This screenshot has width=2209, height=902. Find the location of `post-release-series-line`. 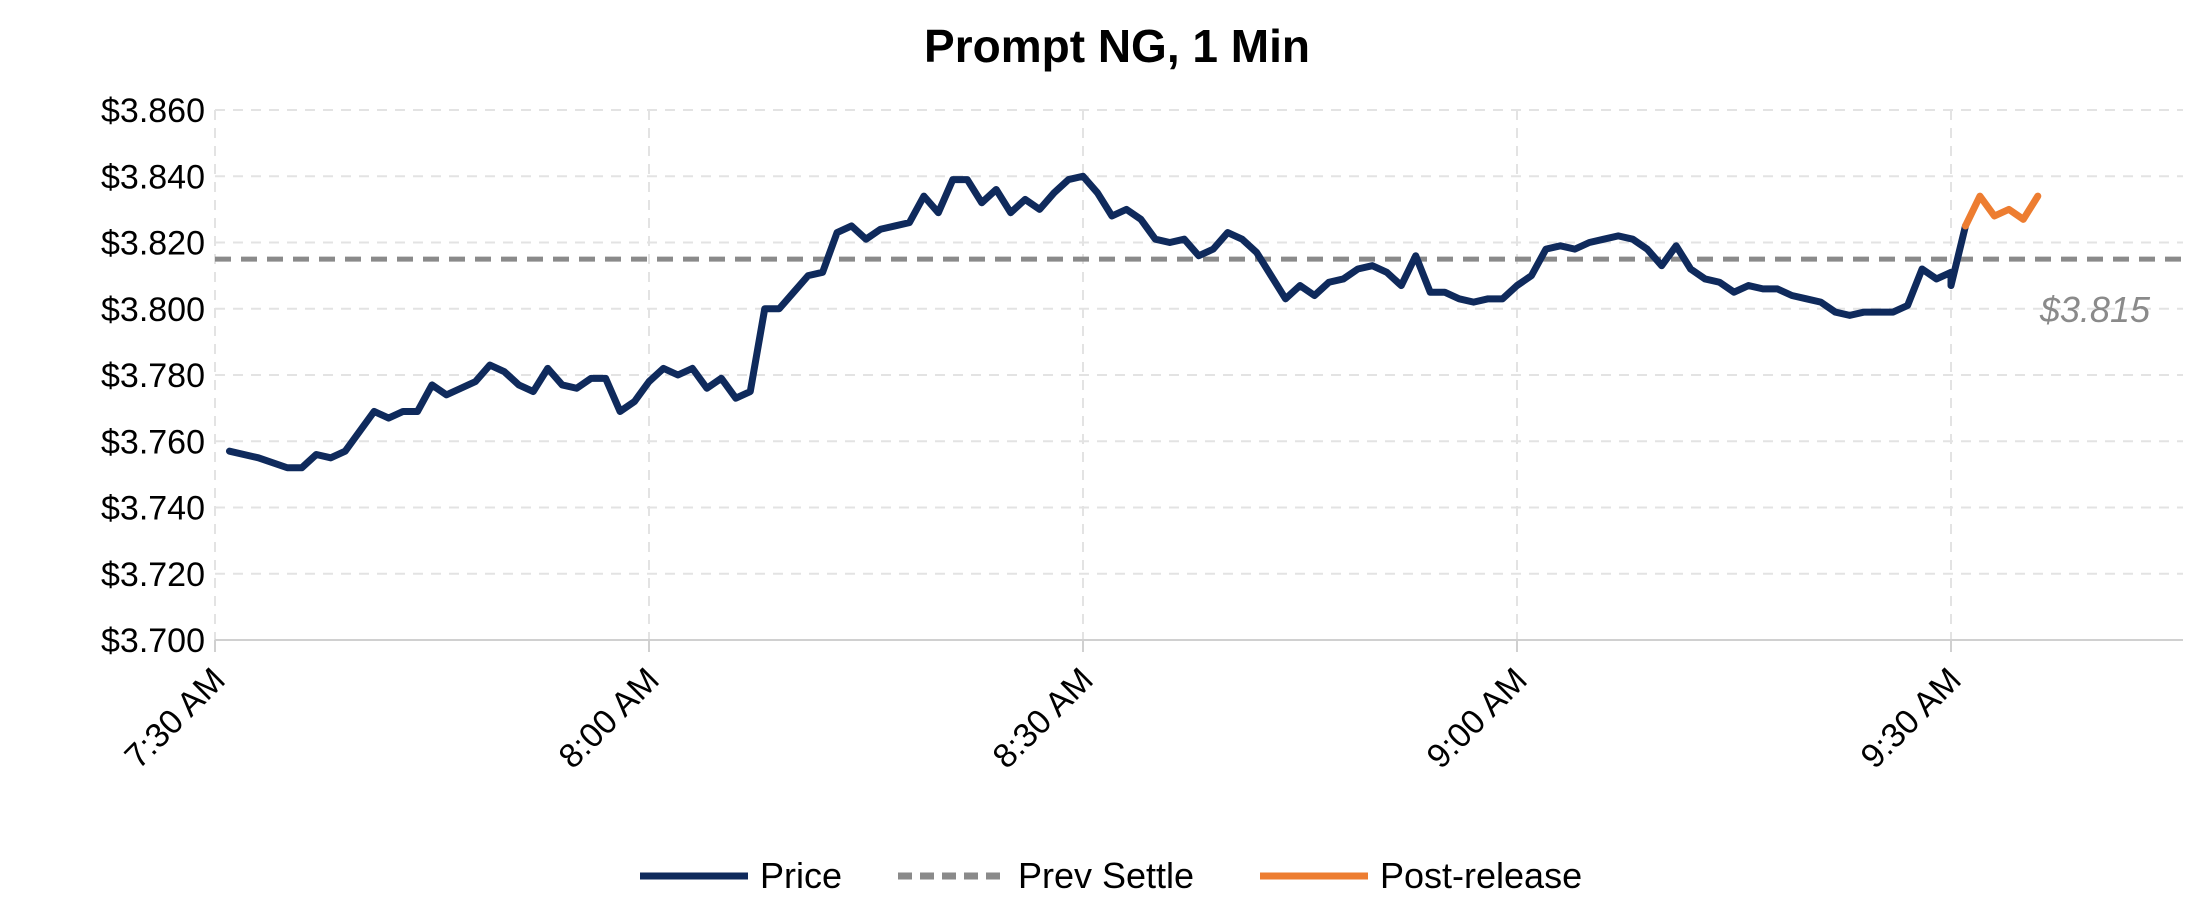

post-release-series-line is located at coordinates (2001, 211).